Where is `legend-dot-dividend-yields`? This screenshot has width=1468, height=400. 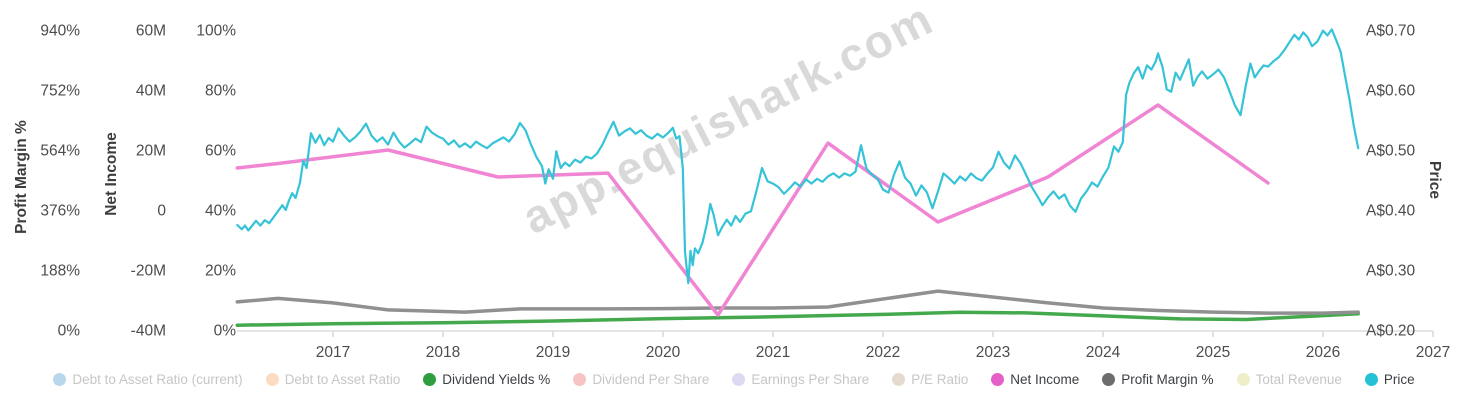
legend-dot-dividend-yields is located at coordinates (430, 379).